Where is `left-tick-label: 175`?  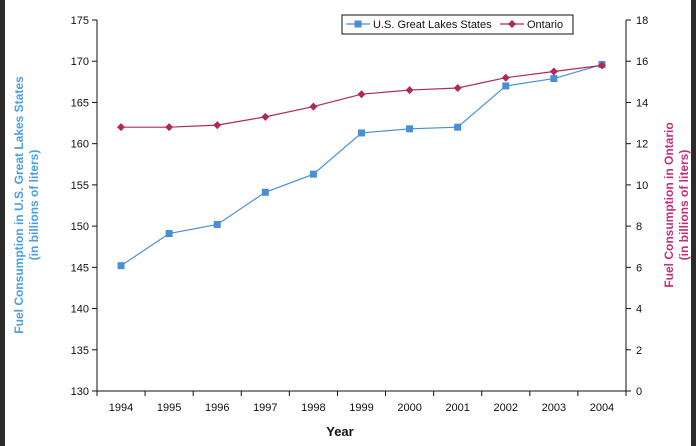
left-tick-label: 175 is located at coordinates (80, 21).